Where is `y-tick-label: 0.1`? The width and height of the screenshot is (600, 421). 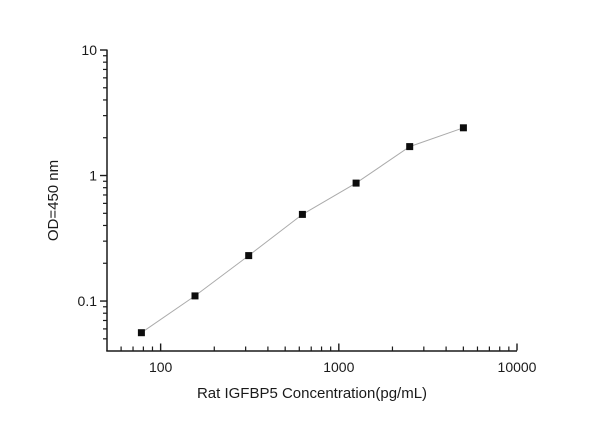 y-tick-label: 0.1 is located at coordinates (88, 301).